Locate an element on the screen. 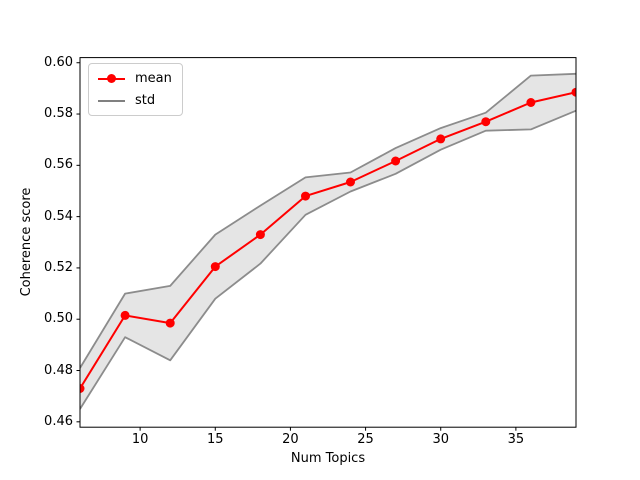  x-tick-label: 10 is located at coordinates (140, 439).